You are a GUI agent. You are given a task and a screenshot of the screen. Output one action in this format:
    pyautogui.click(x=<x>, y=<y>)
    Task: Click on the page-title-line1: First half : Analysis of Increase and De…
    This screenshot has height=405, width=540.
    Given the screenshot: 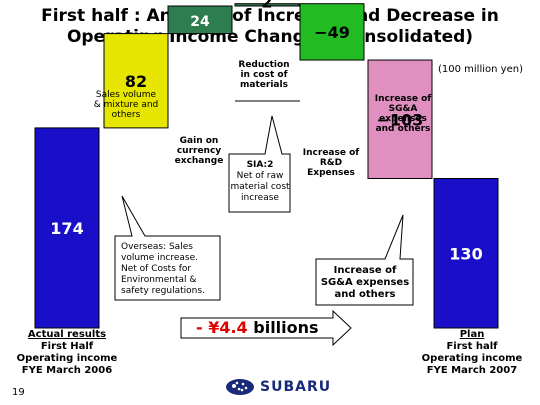 What is the action you would take?
    pyautogui.click(x=270, y=16)
    